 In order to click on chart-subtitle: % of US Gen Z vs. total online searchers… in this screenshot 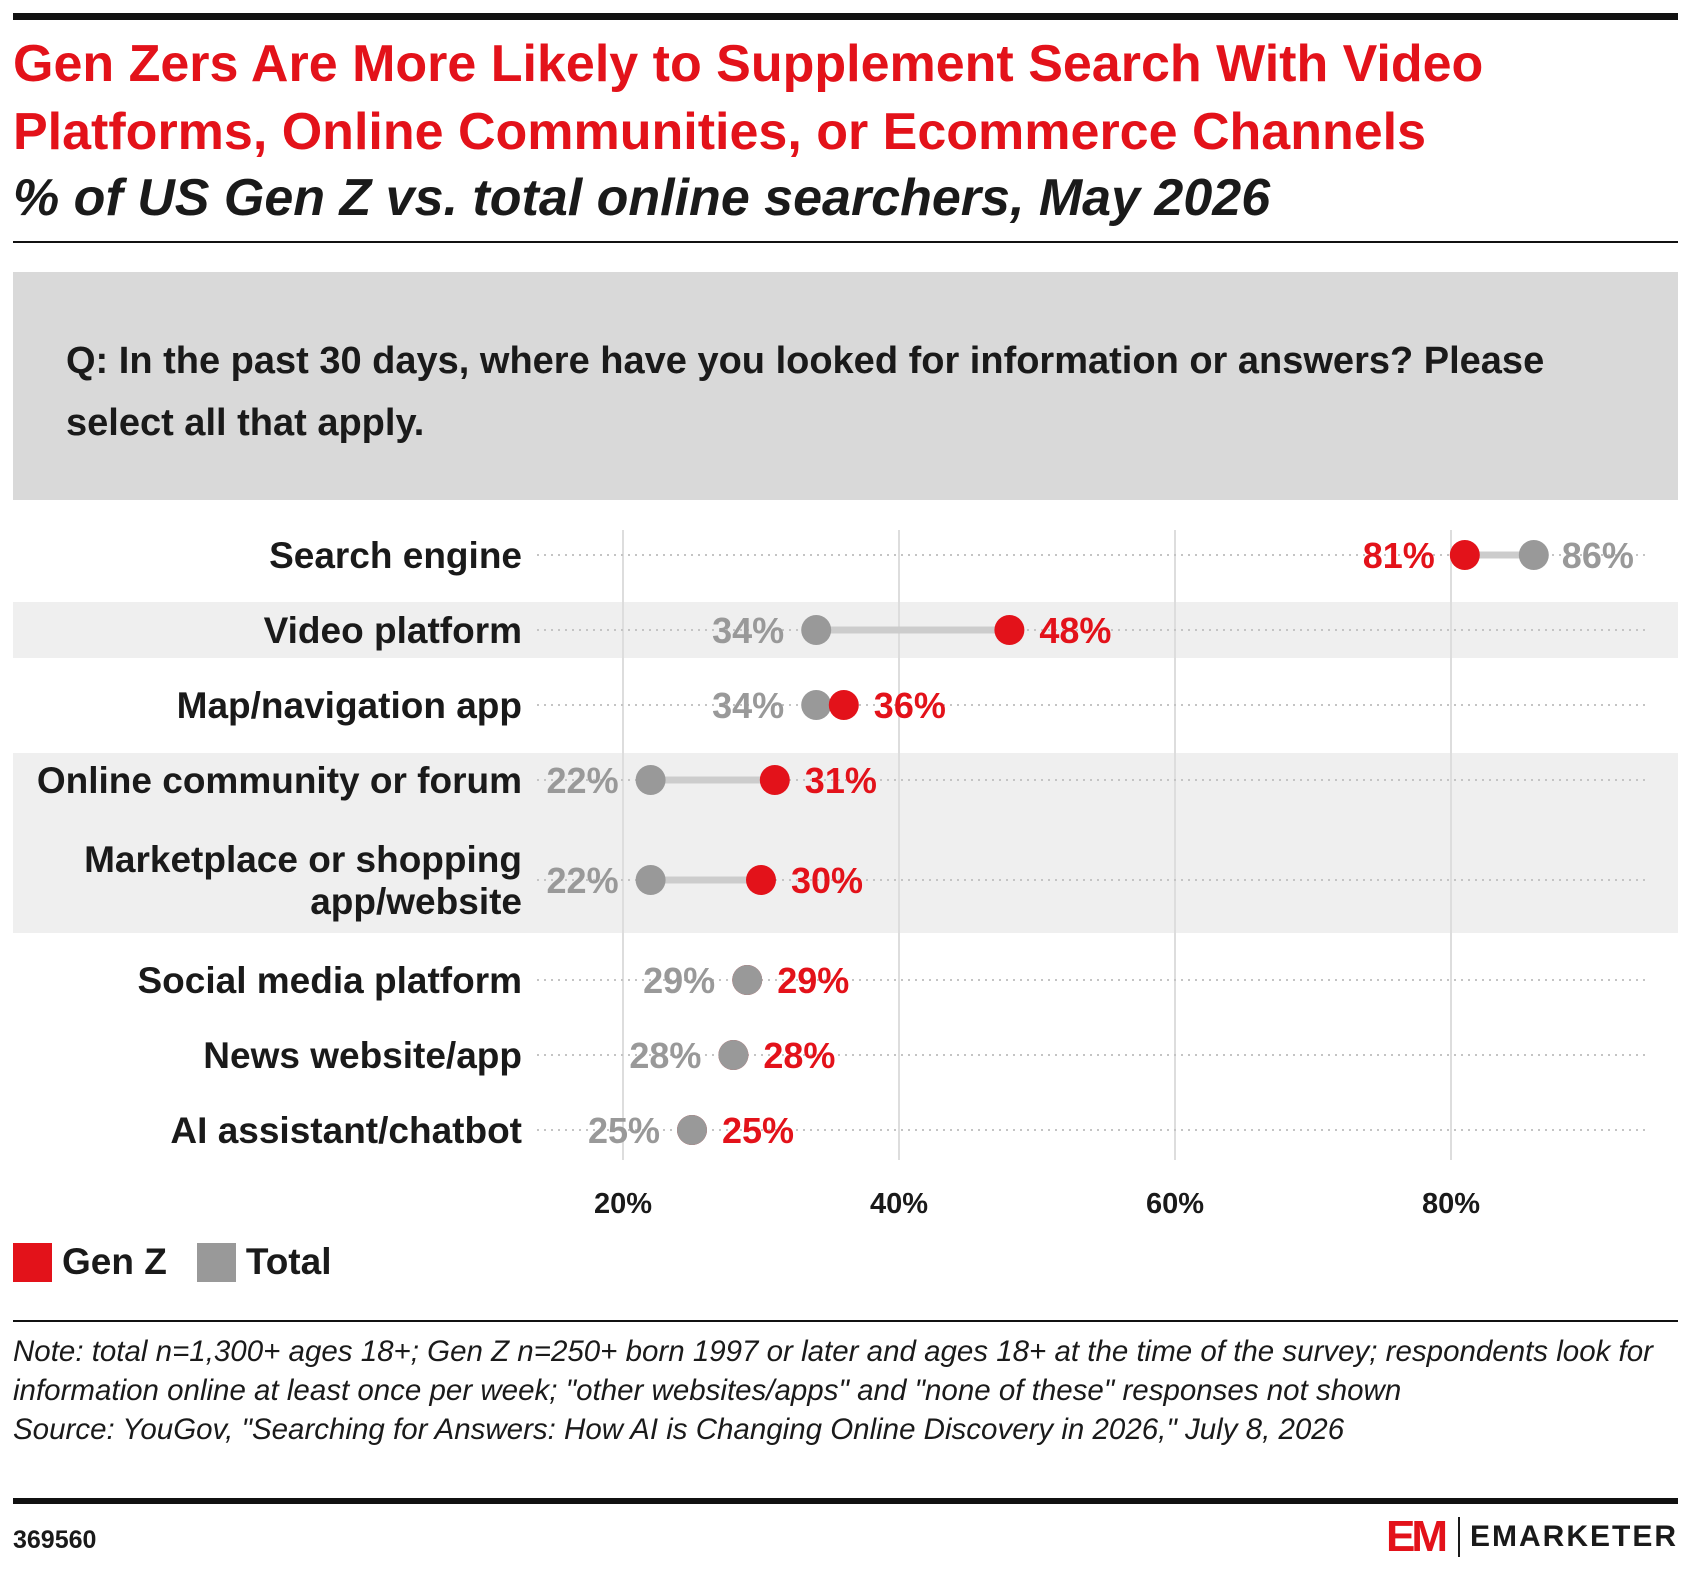, I will do `click(642, 198)`.